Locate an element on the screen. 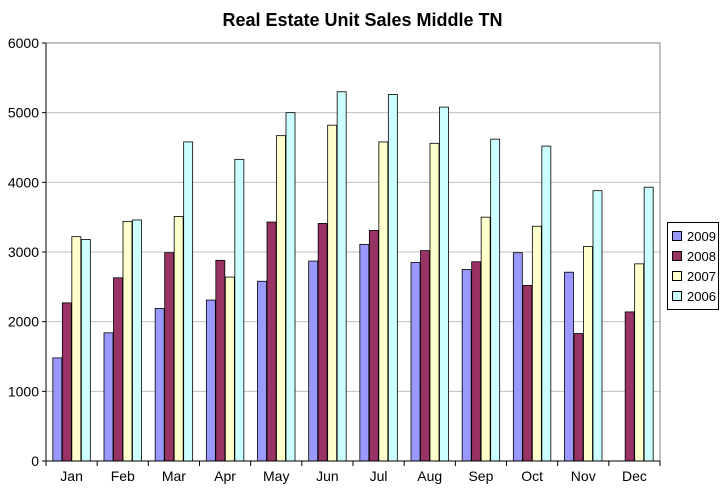 This screenshot has width=725, height=499. legend-label: 2007 is located at coordinates (701, 276).